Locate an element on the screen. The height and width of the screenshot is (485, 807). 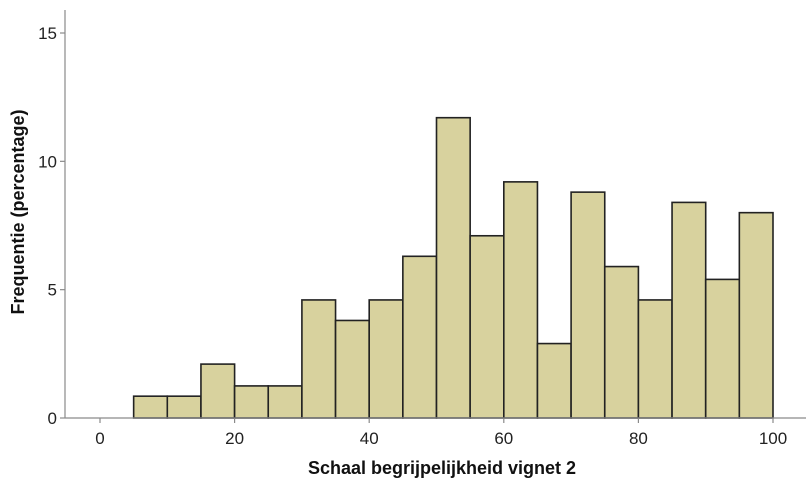
x-tick-label: 20 is located at coordinates (234, 438).